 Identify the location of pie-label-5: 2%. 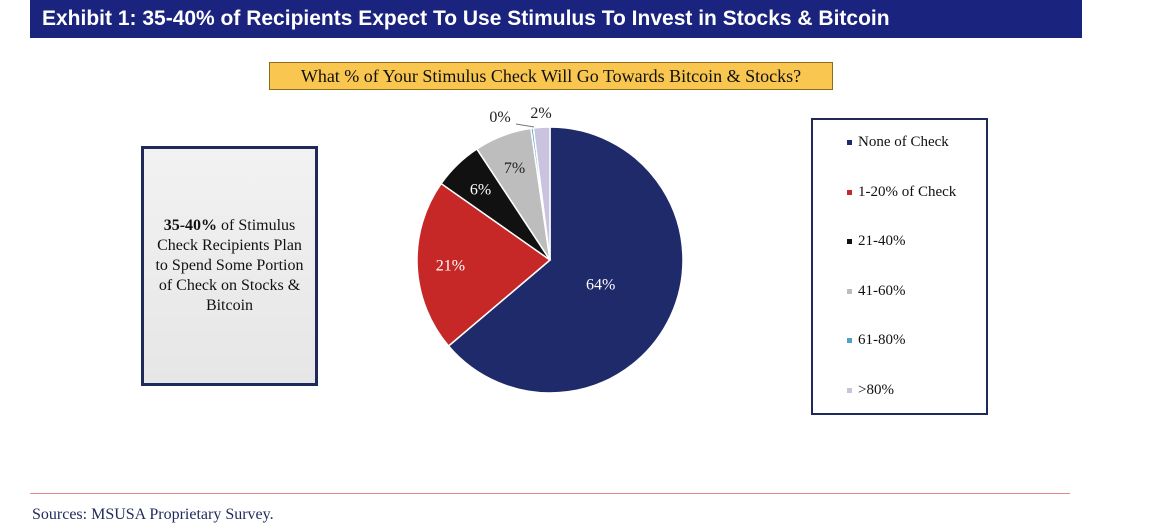
(540, 113).